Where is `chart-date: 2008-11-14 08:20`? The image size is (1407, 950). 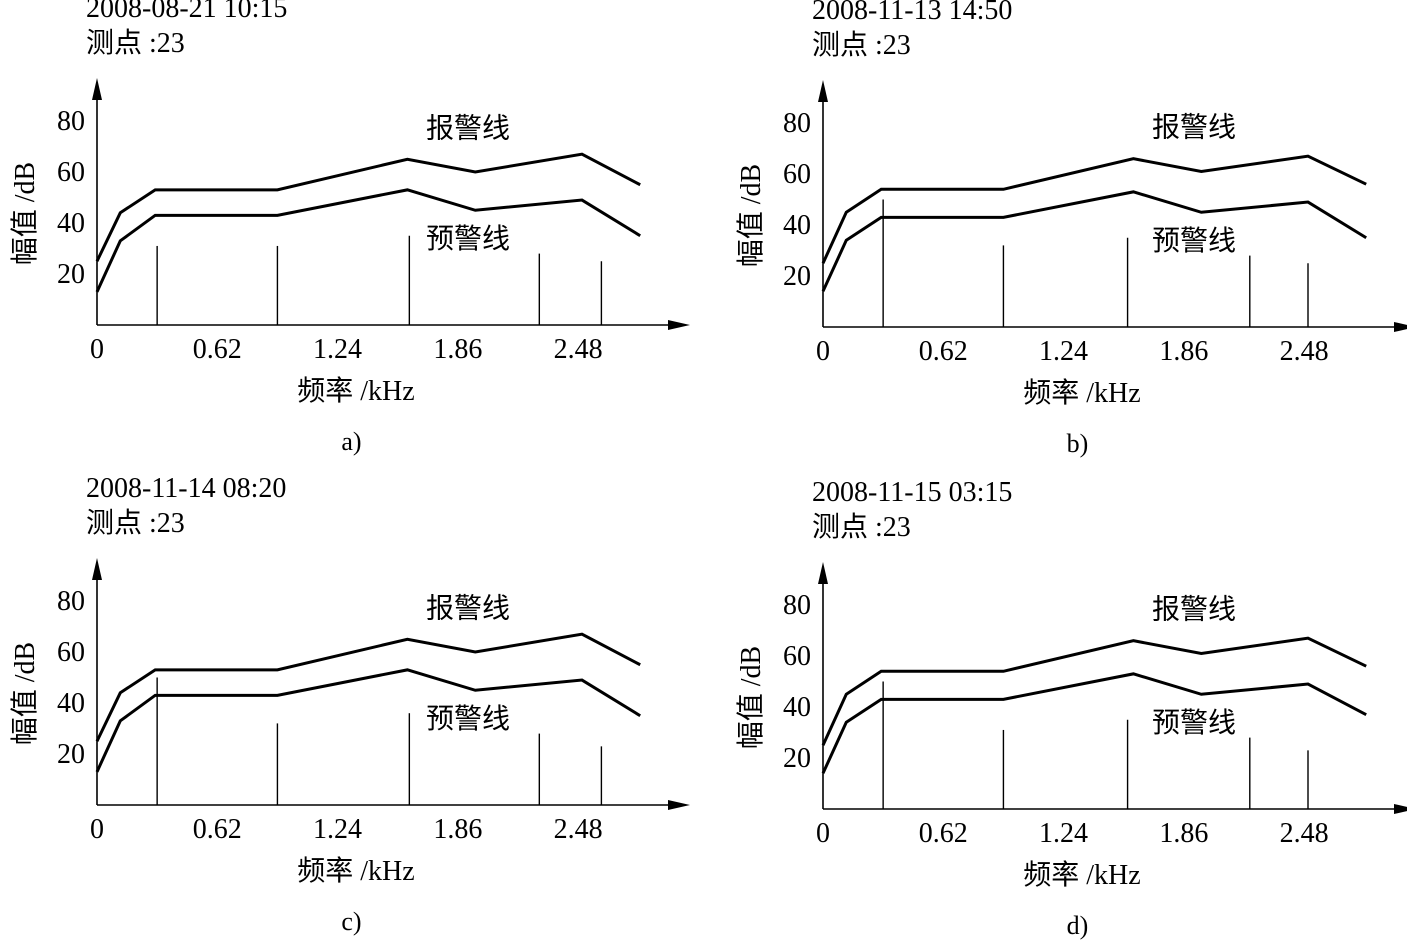 chart-date: 2008-11-14 08:20 is located at coordinates (186, 488).